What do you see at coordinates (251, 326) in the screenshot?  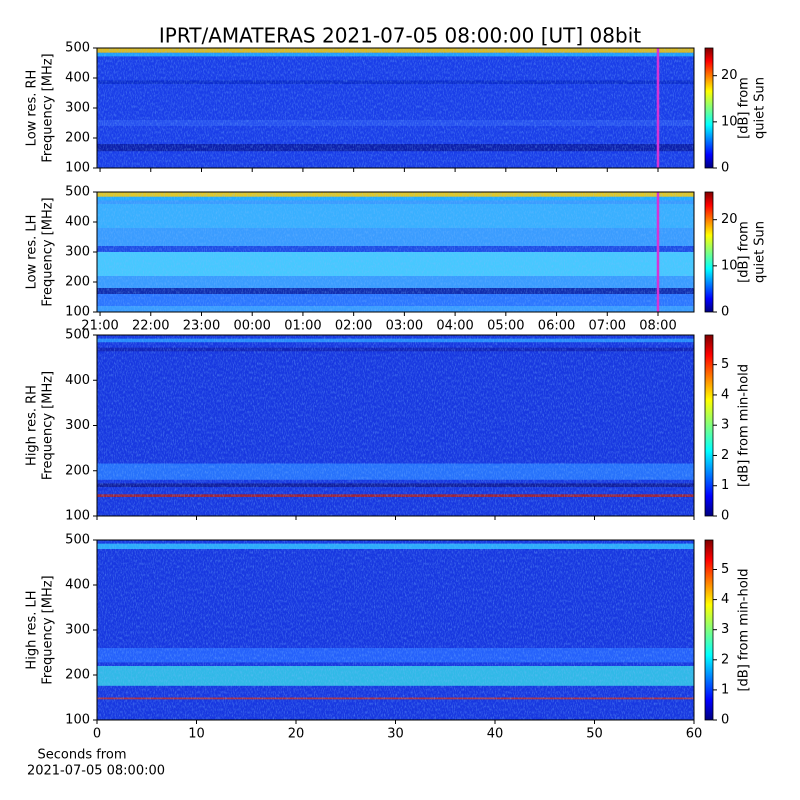 I see `x-tick-label: 00:00` at bounding box center [251, 326].